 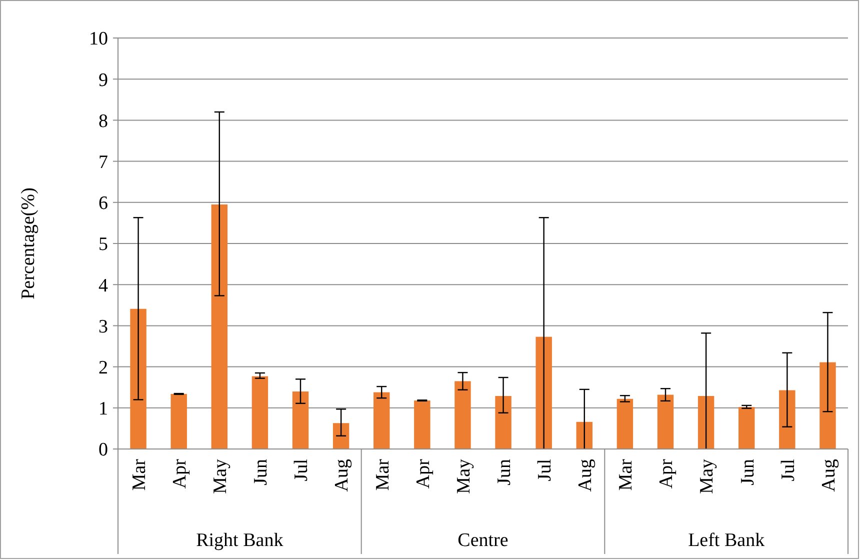 What do you see at coordinates (727, 540) in the screenshot?
I see `text: Left Bank` at bounding box center [727, 540].